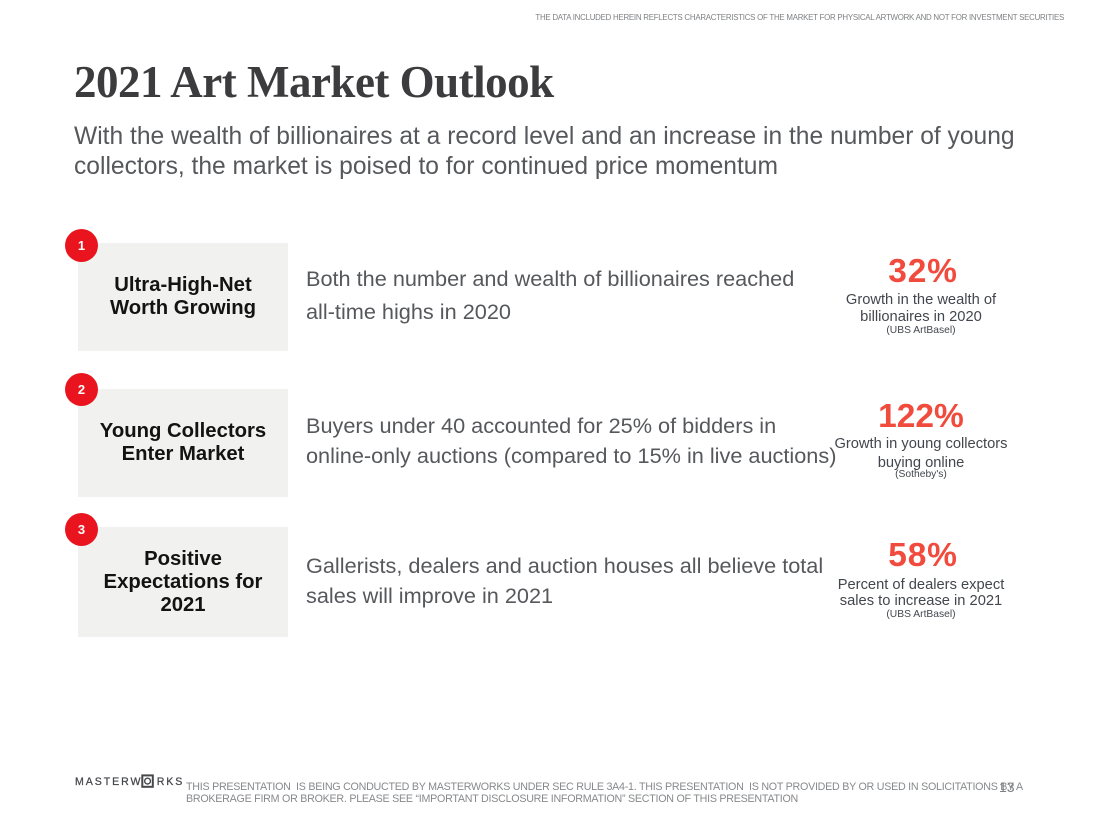 The width and height of the screenshot is (1099, 824). Describe the element at coordinates (171, 782) in the screenshot. I see `svg-text: RKS` at that location.